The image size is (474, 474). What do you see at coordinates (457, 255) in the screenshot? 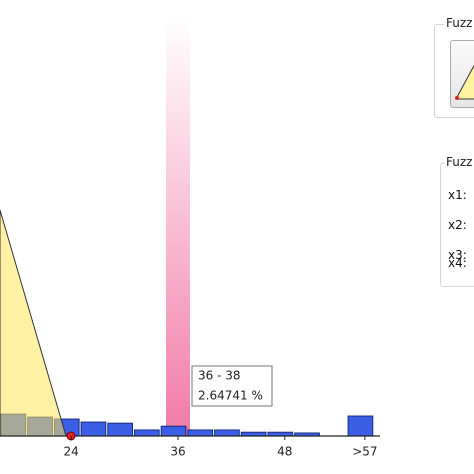
I see `field-label: x3:` at bounding box center [457, 255].